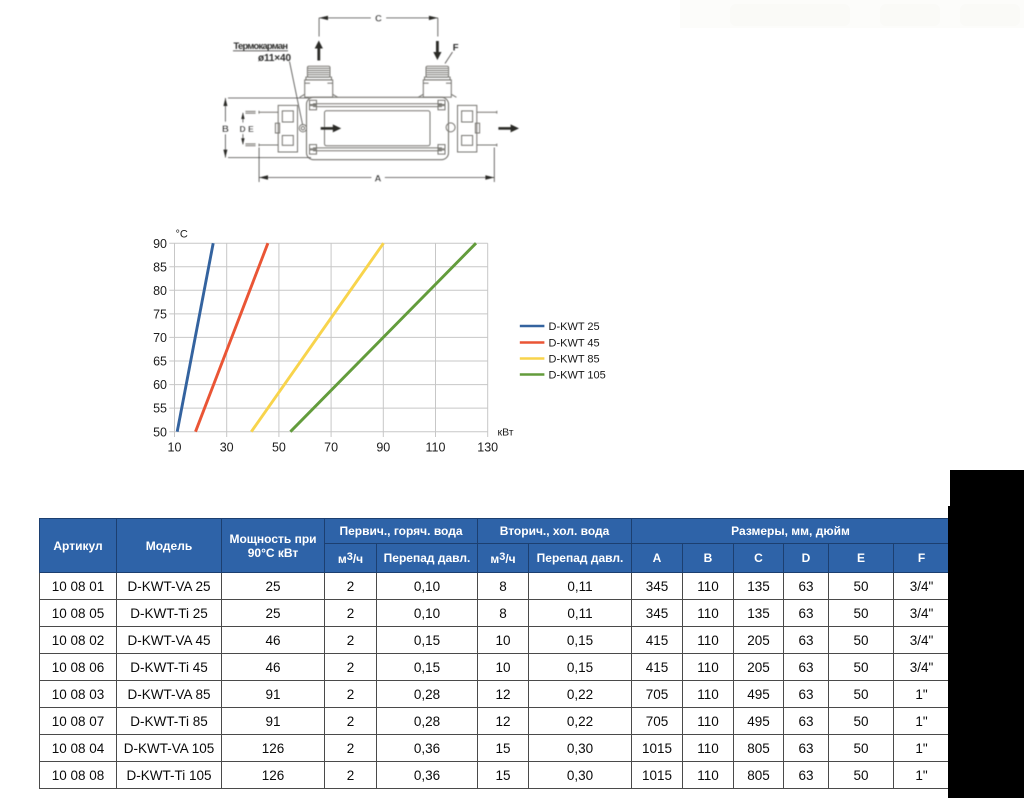  I want to click on svg-text: B, so click(225, 129).